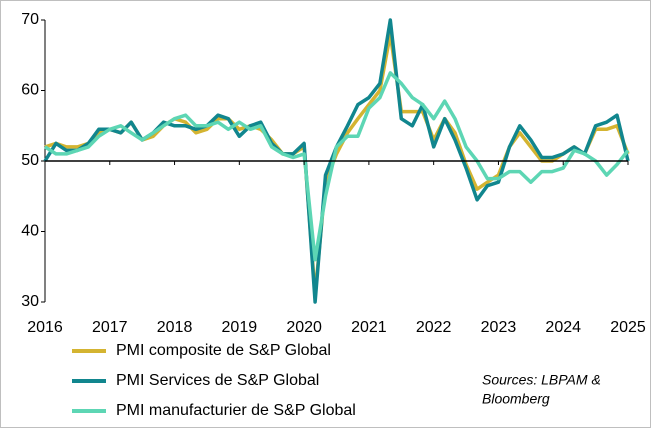  Describe the element at coordinates (30, 301) in the screenshot. I see `y-tick-label: 30` at that location.